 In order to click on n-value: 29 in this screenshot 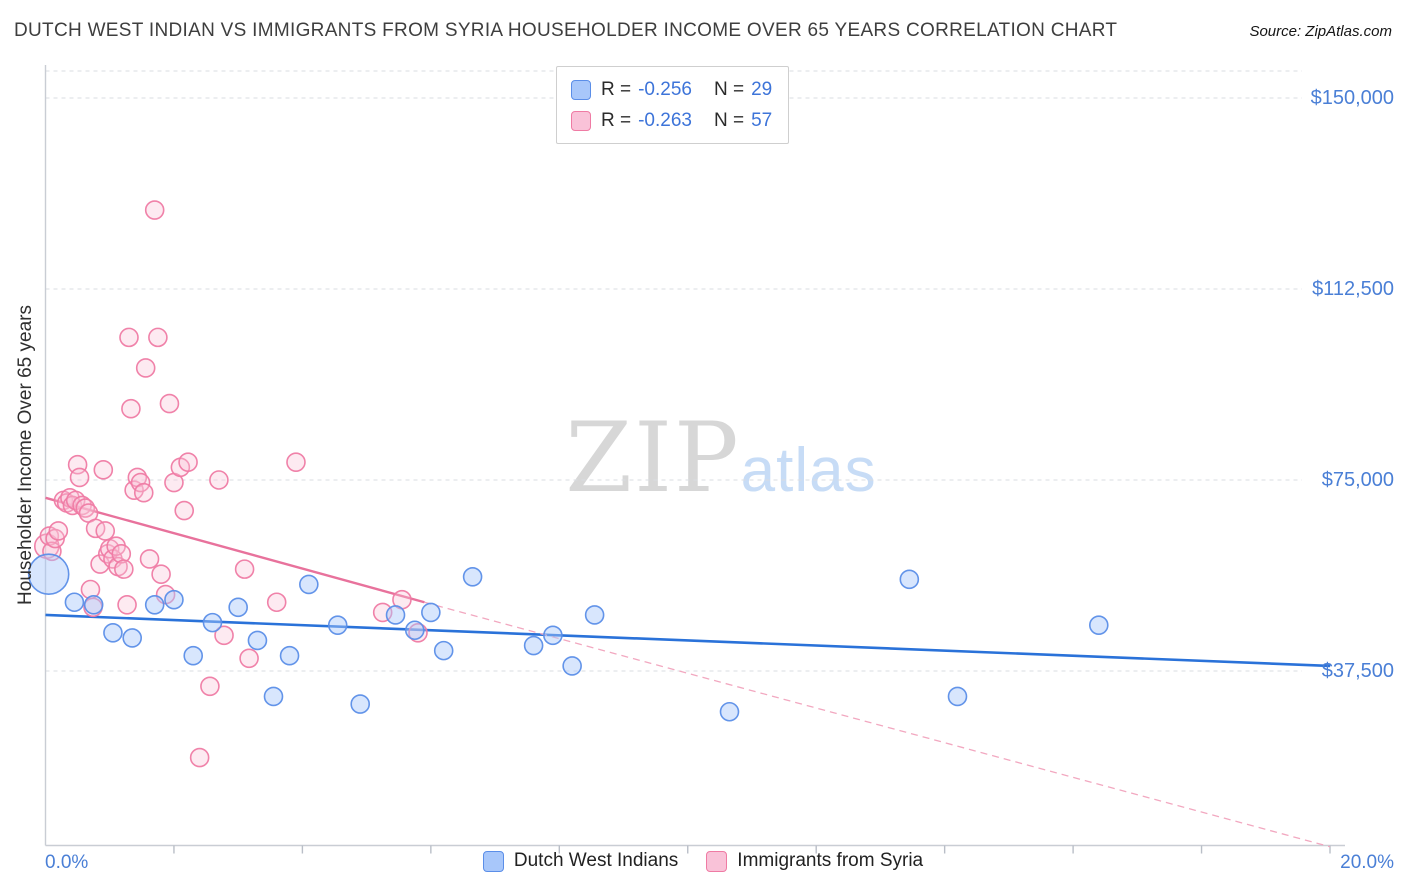, I will do `click(762, 89)`.